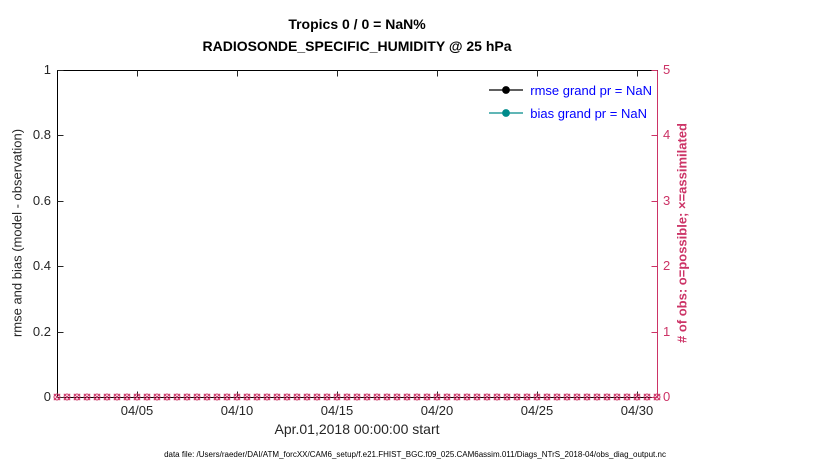 The image size is (830, 470). I want to click on x-tick-label: 04/20, so click(437, 410).